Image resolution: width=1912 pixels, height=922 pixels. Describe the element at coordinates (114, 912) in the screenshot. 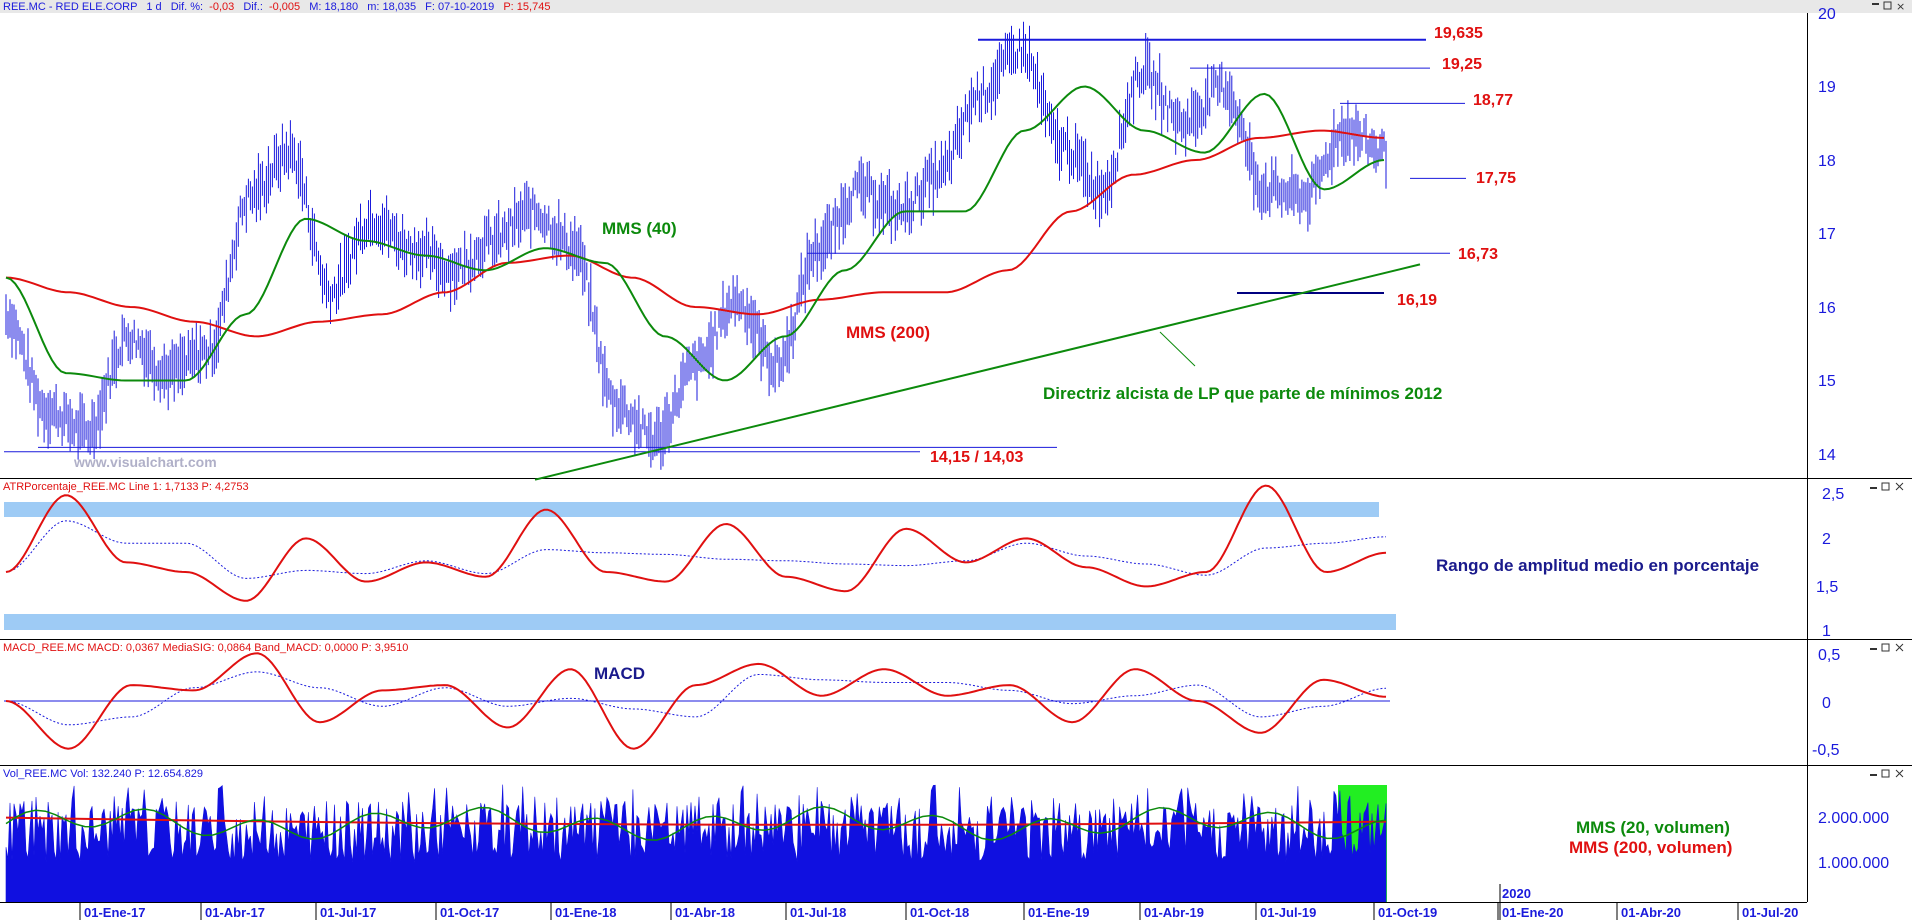

I see `x-tick-label: 01-Ene-17` at that location.